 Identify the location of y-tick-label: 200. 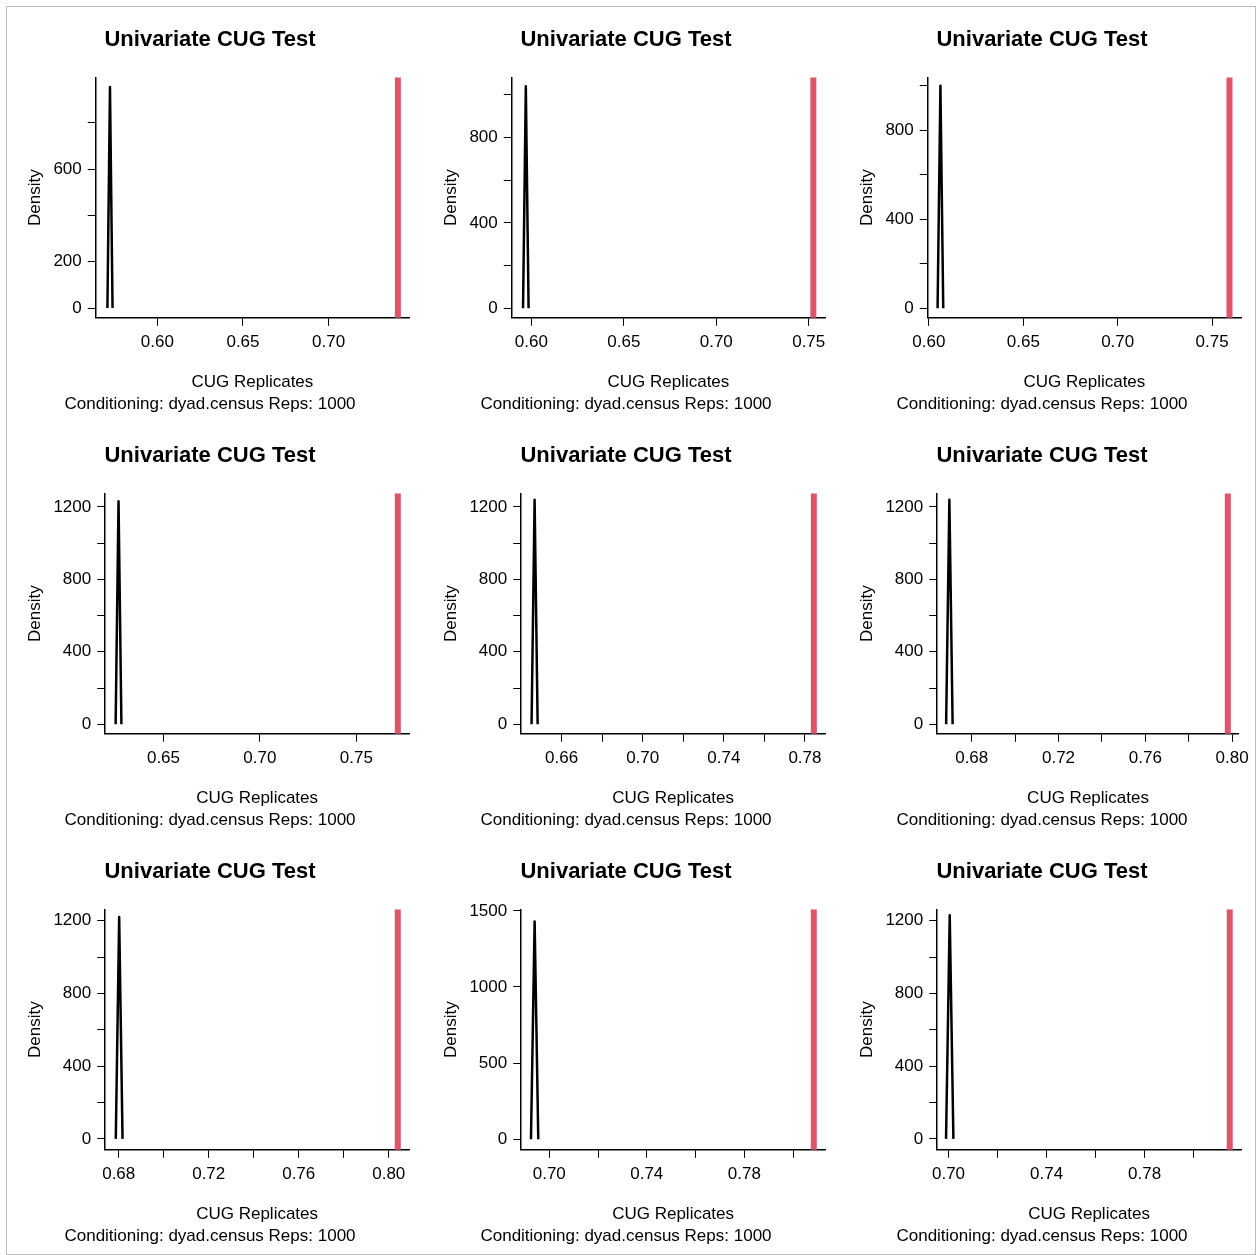
(67, 261).